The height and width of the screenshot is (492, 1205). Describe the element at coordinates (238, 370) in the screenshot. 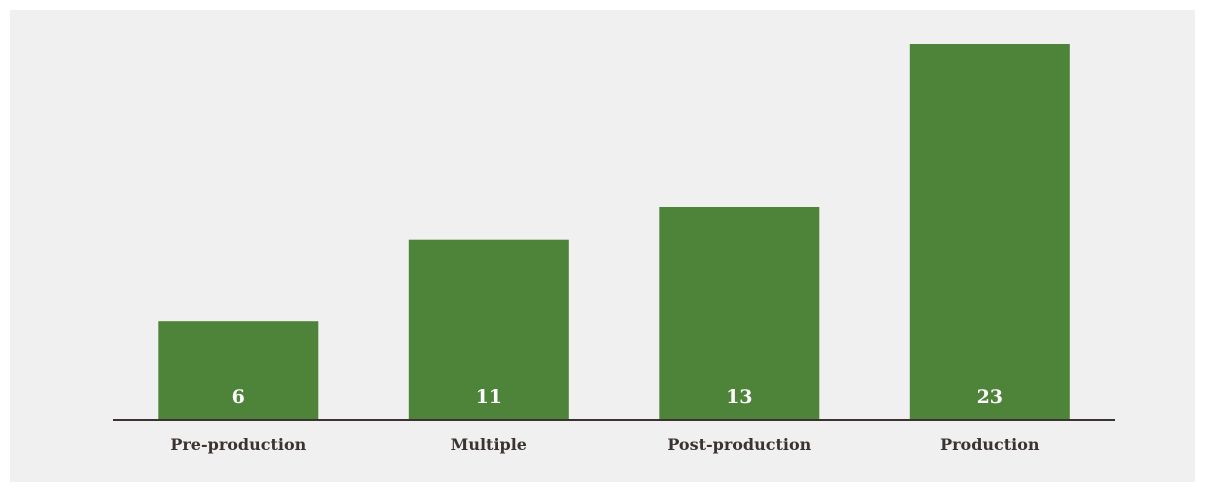

I see `bar-pre-production` at that location.